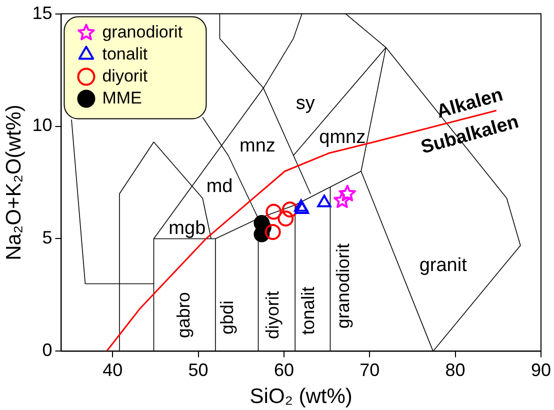 This screenshot has height=410, width=554. Describe the element at coordinates (183, 315) in the screenshot. I see `annotation: gabro` at that location.